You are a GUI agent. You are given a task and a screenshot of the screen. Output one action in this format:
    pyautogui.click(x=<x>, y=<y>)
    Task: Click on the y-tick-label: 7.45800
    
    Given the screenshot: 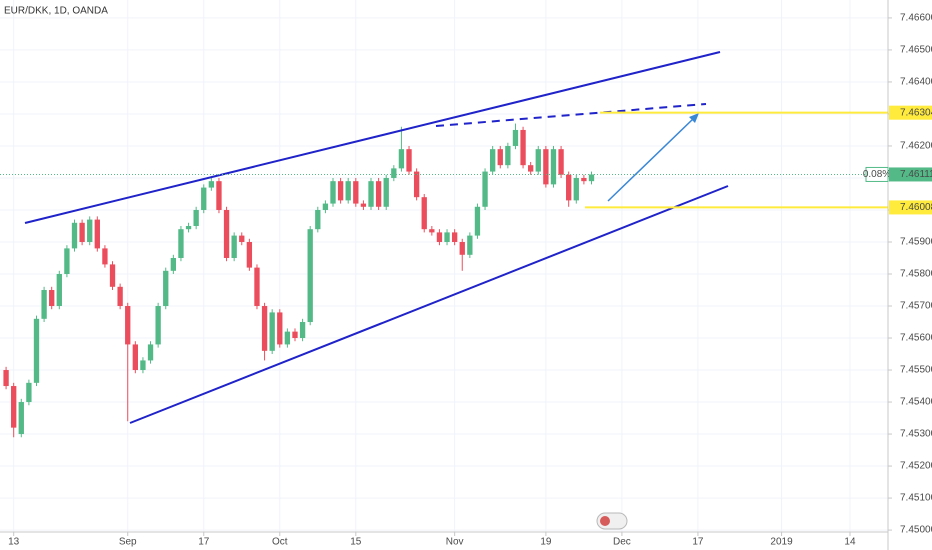 What is the action you would take?
    pyautogui.click(x=916, y=274)
    